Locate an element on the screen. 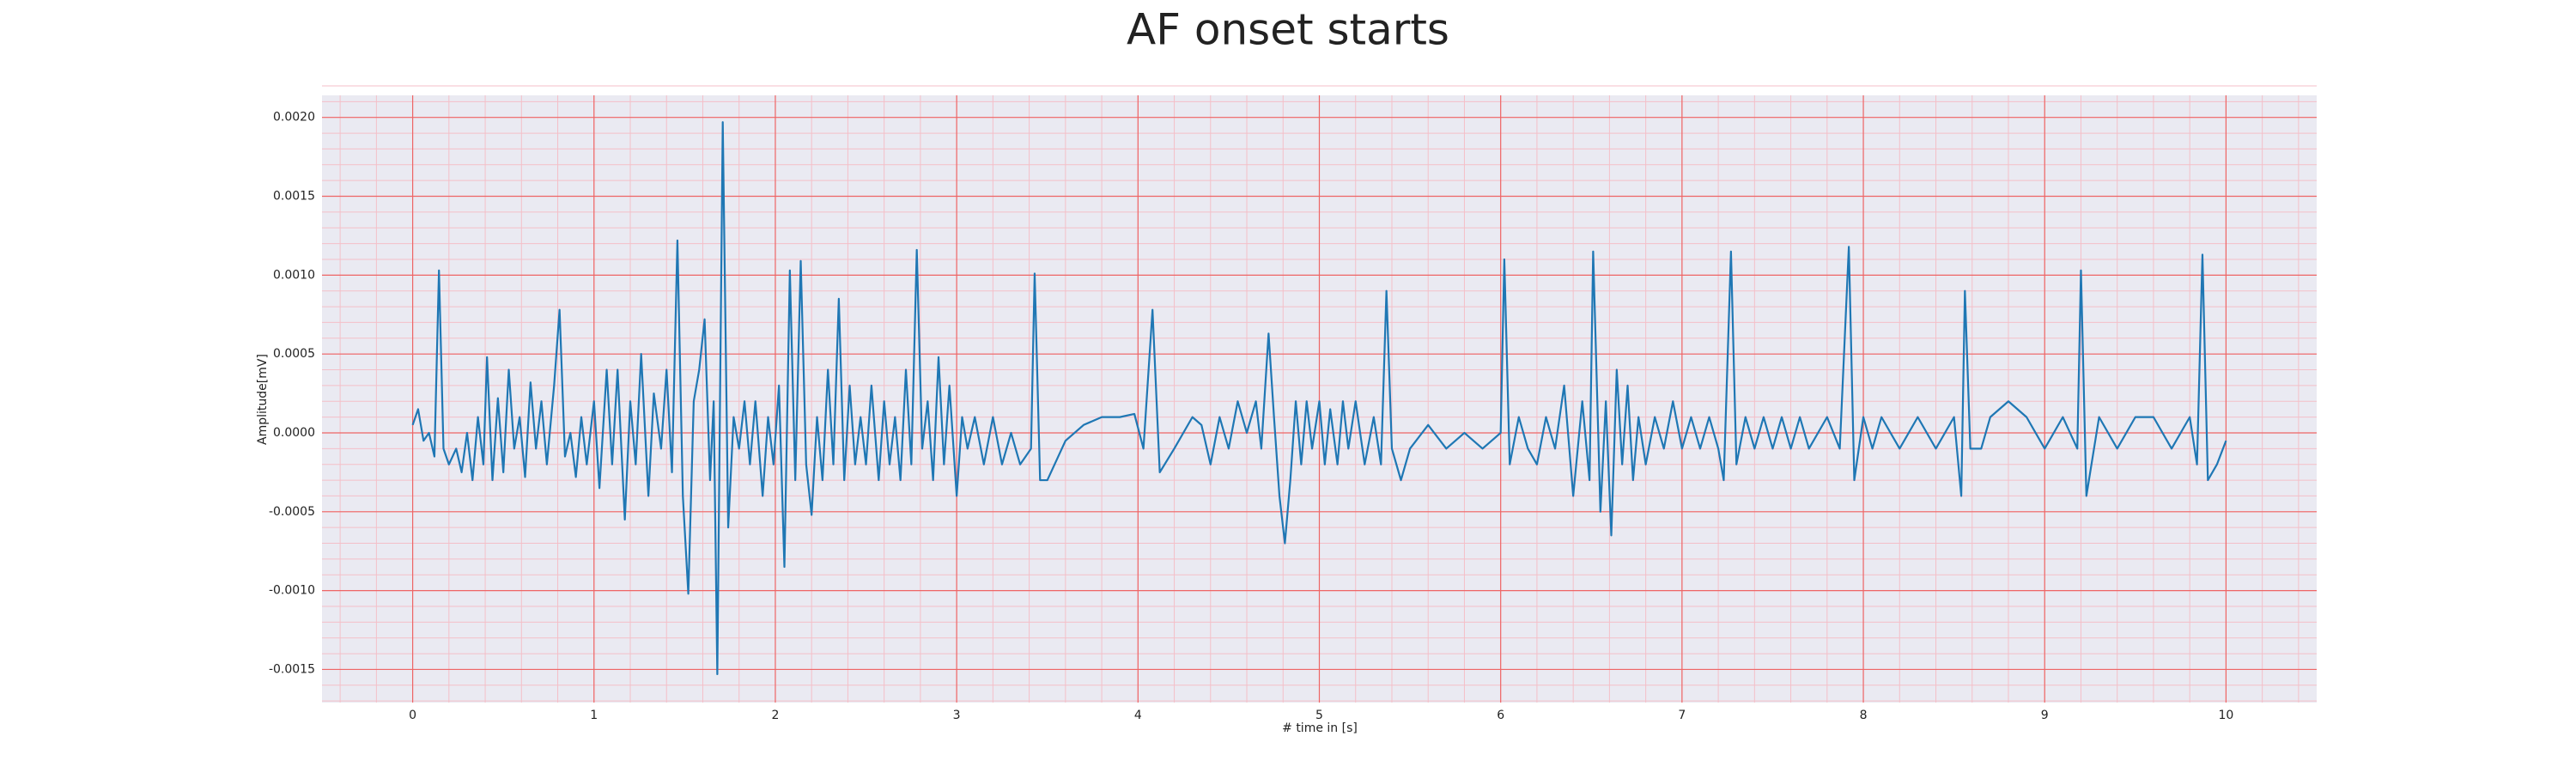 Image resolution: width=2576 pixels, height=773 pixels. x-tick-label: 5 is located at coordinates (1319, 715).